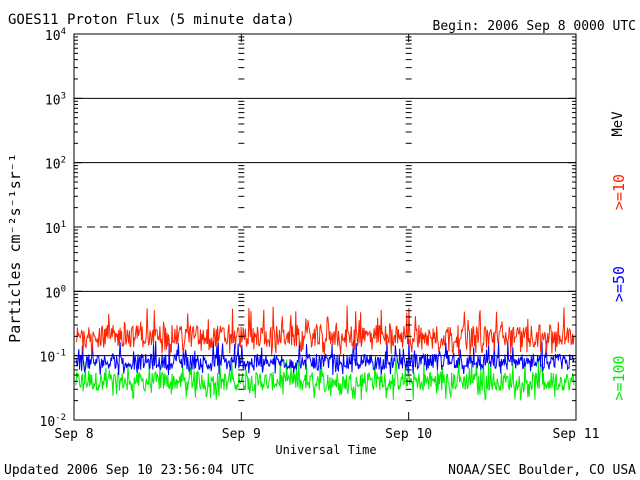 The height and width of the screenshot is (480, 640). Describe the element at coordinates (53, 357) in the screenshot. I see `y-tick-label: 10⁻¹` at that location.